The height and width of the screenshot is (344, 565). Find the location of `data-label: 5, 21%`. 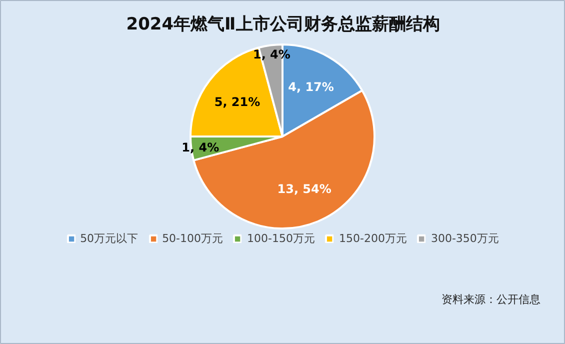

data-label: 5, 21% is located at coordinates (237, 101).